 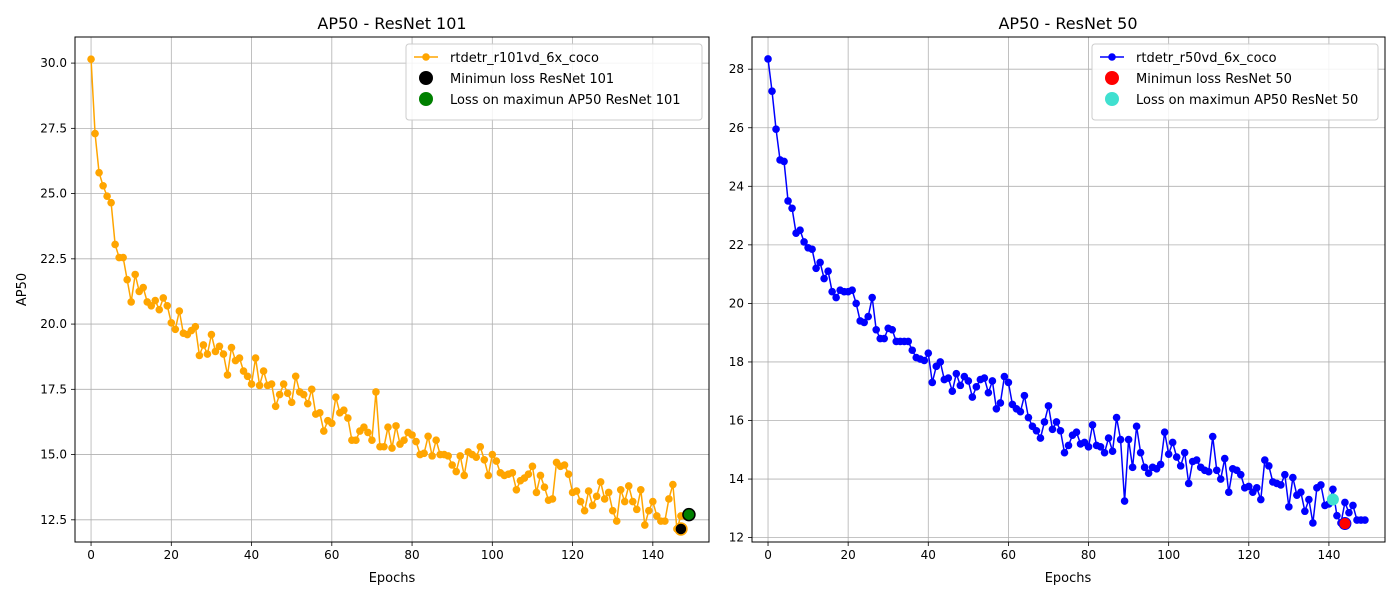 I want to click on x-axis-label: Epochs, so click(x=392, y=578).